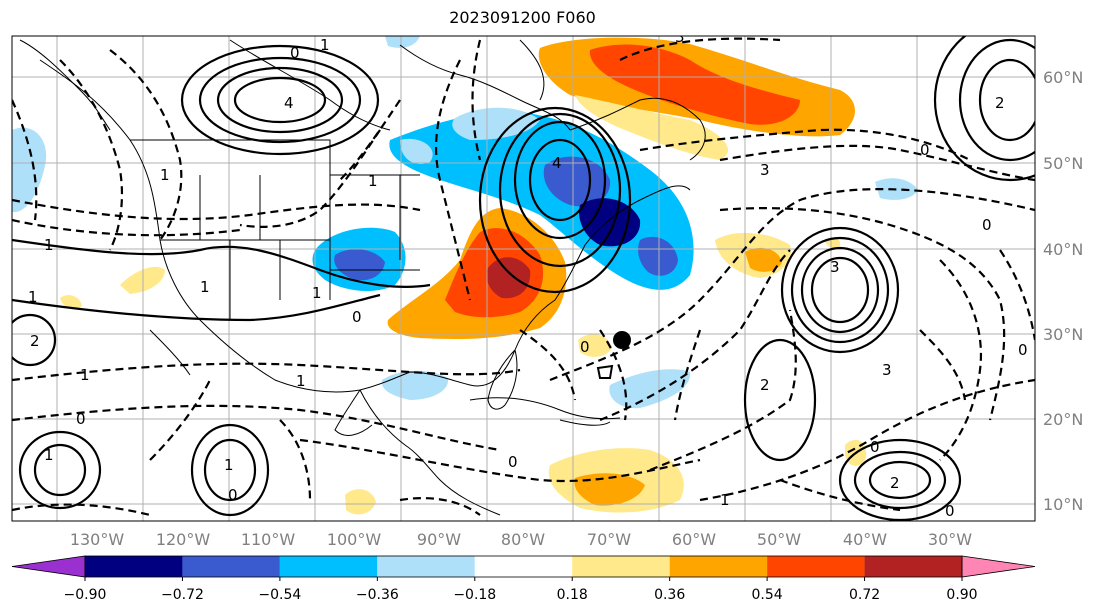  What do you see at coordinates (779, 539) in the screenshot?
I see `lon-label: 50°W` at bounding box center [779, 539].